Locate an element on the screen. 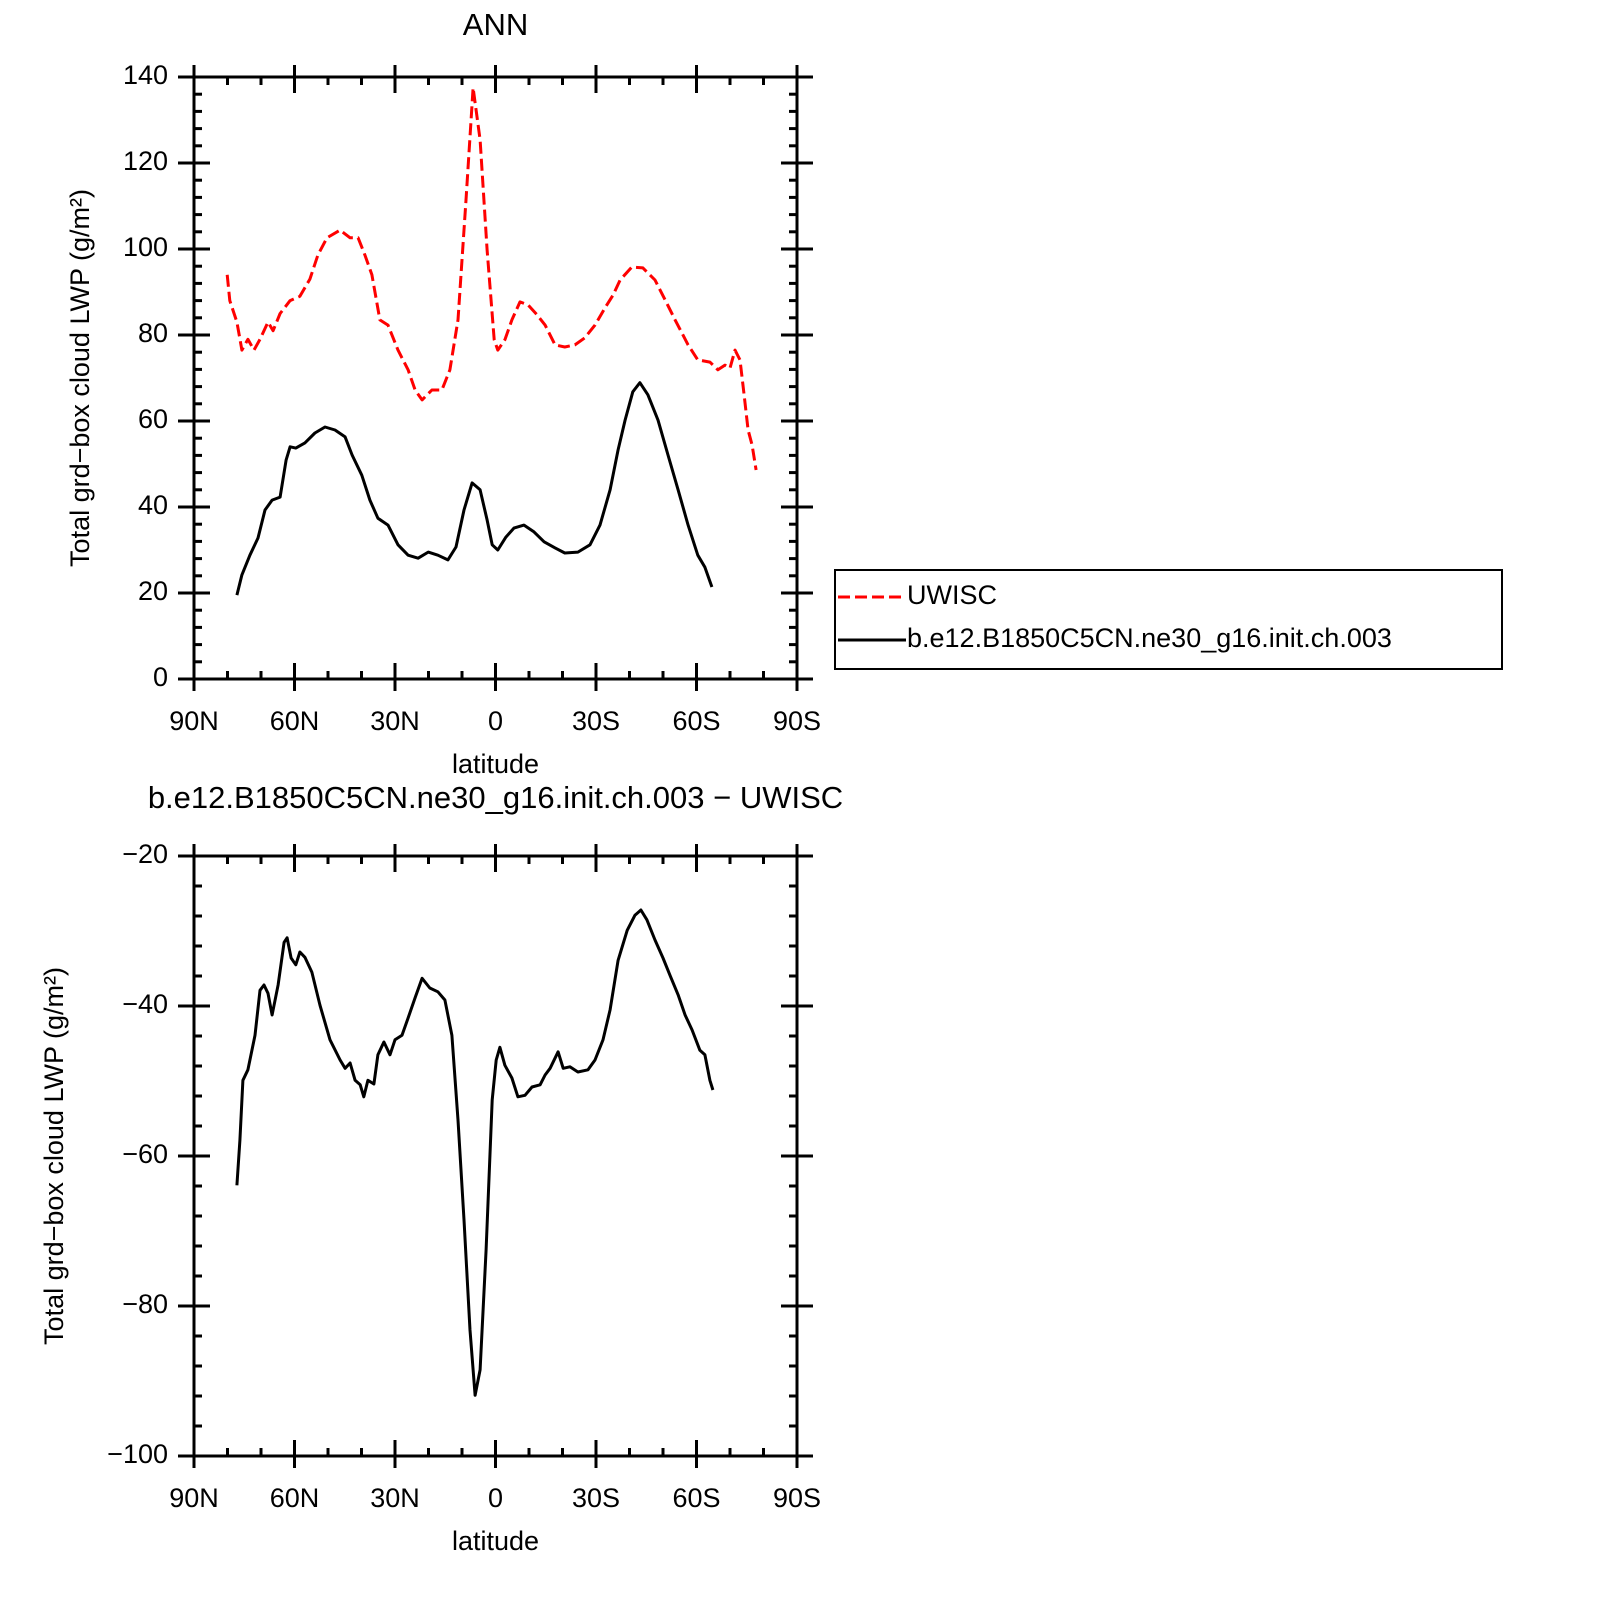 This screenshot has width=1605, height=1602. y-tick-label: 40 is located at coordinates (153, 505).